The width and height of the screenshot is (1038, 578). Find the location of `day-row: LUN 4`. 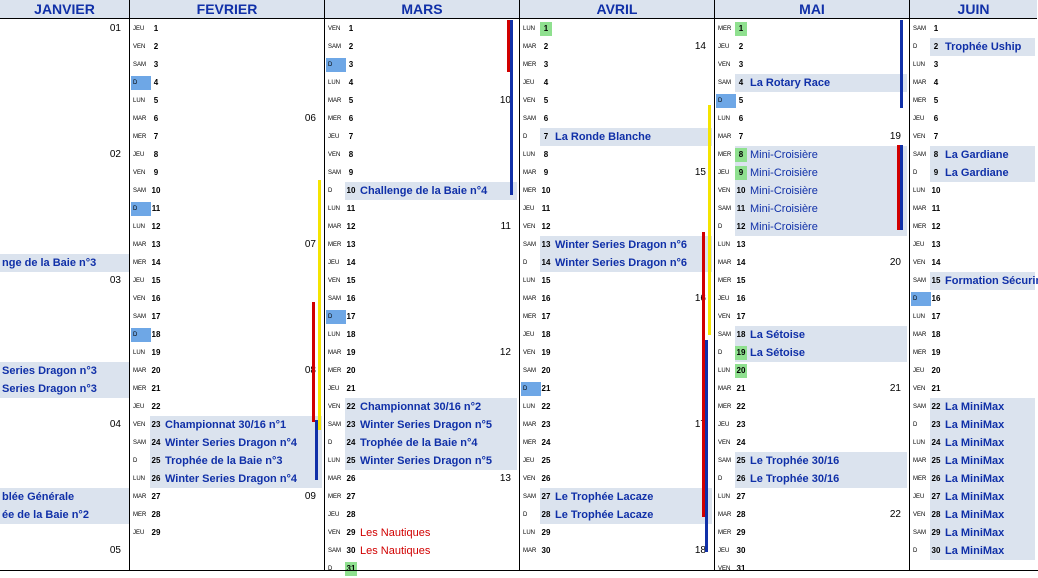

day-row: LUN 4 is located at coordinates (422, 83).